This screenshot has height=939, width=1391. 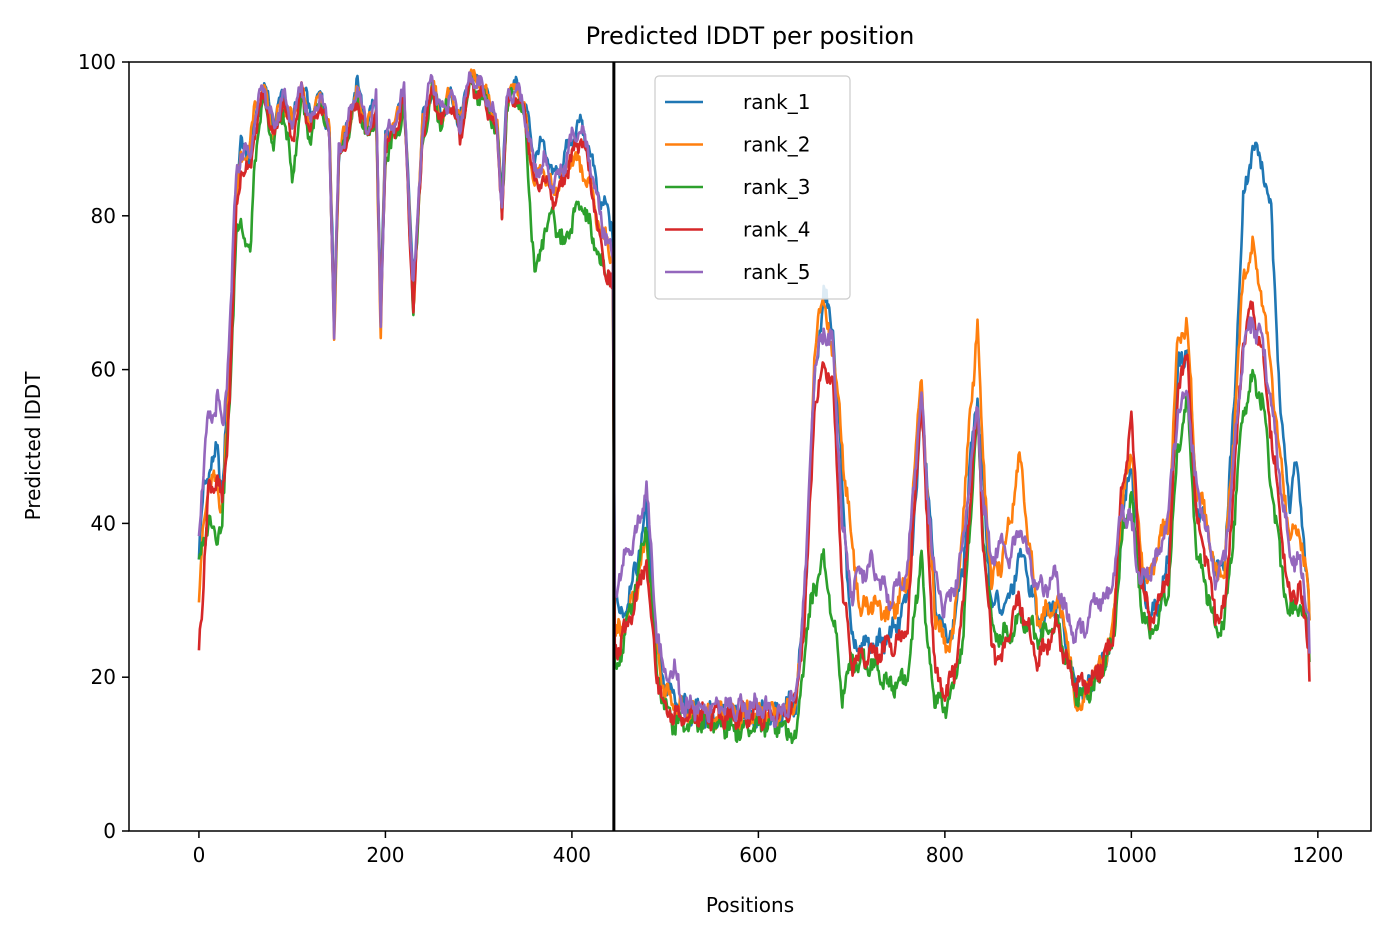 I want to click on legend-label-rank_1: rank_1, so click(x=776, y=102).